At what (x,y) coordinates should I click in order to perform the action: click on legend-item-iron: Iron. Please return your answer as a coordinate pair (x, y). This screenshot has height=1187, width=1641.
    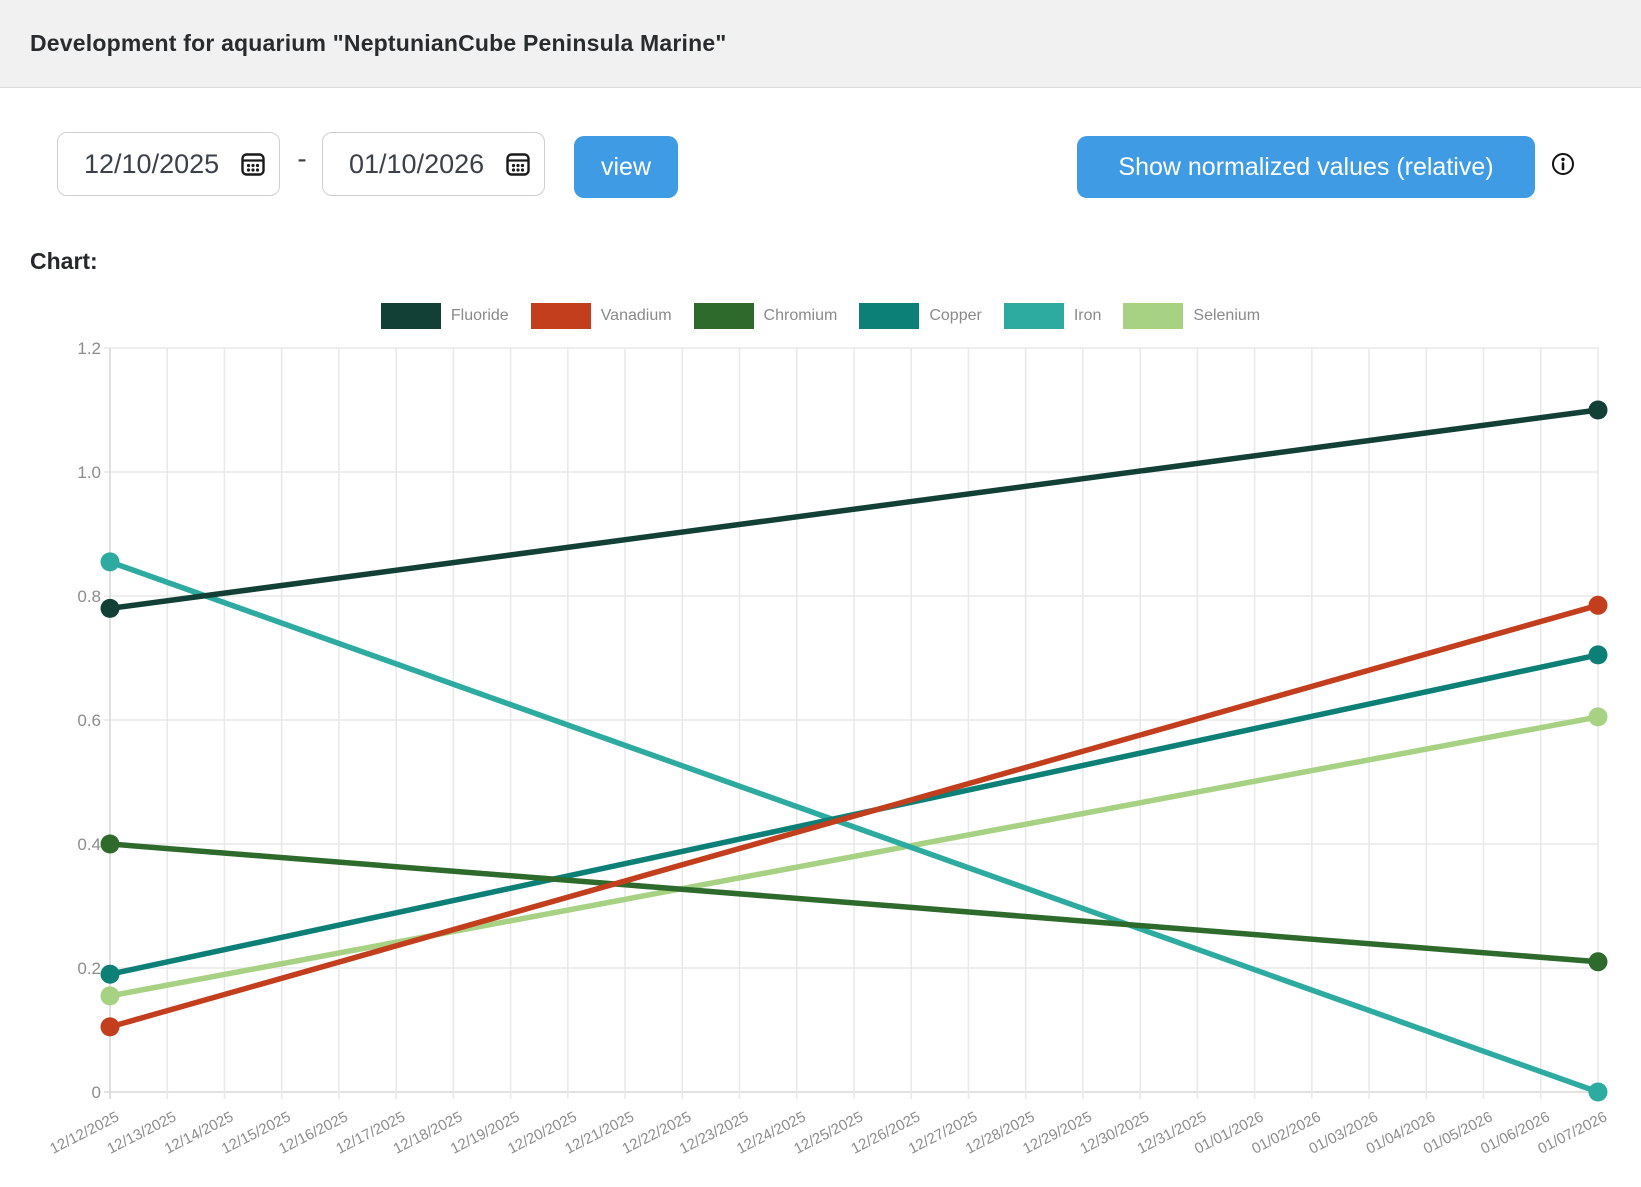
    Looking at the image, I should click on (1052, 316).